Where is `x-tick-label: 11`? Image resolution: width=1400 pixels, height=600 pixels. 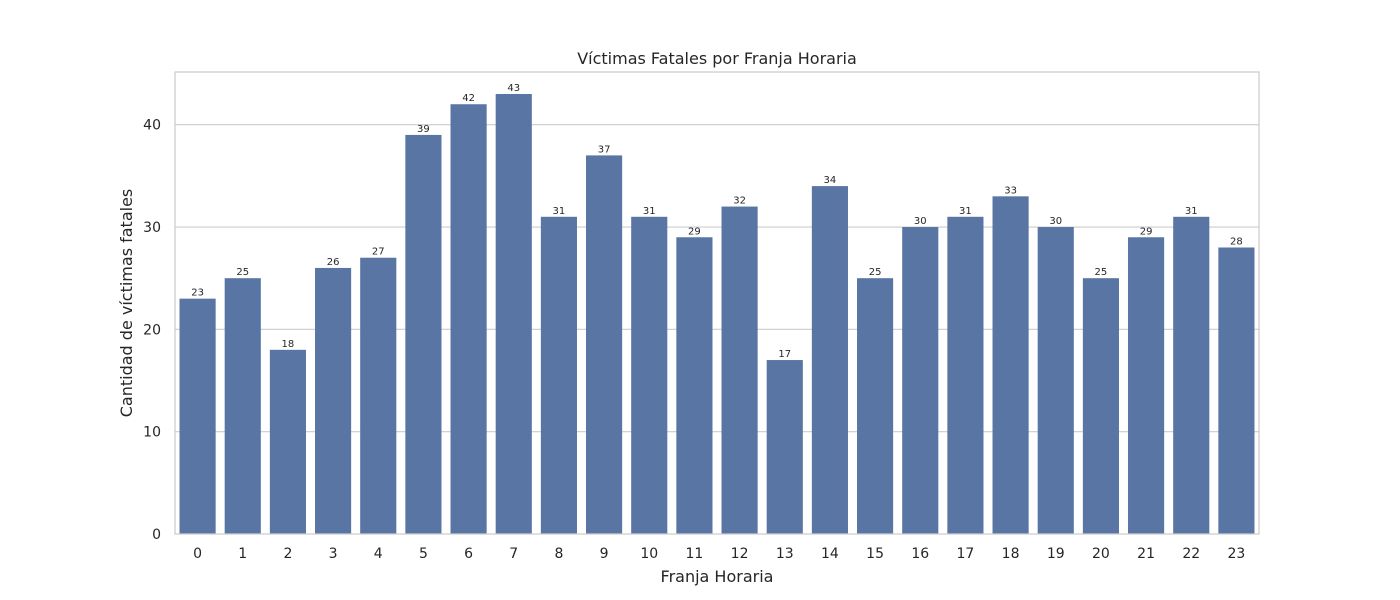
x-tick-label: 11 is located at coordinates (695, 554).